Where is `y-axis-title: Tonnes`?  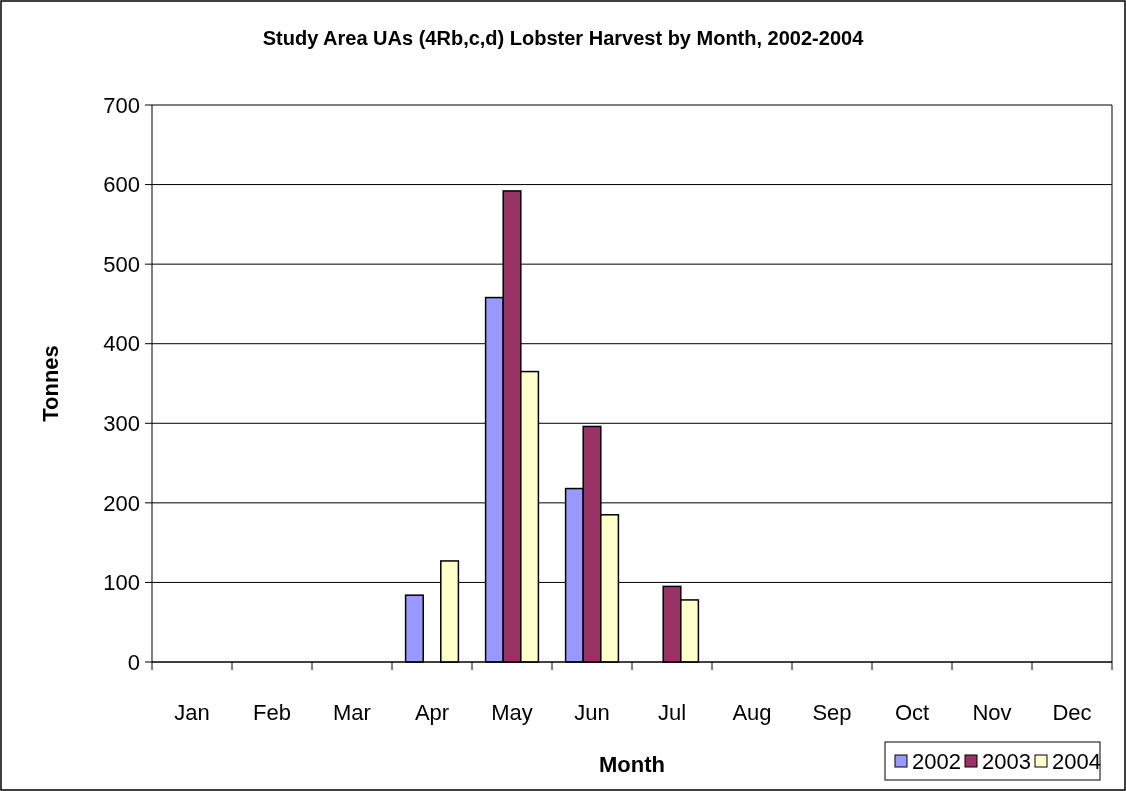 y-axis-title: Tonnes is located at coordinates (50, 383).